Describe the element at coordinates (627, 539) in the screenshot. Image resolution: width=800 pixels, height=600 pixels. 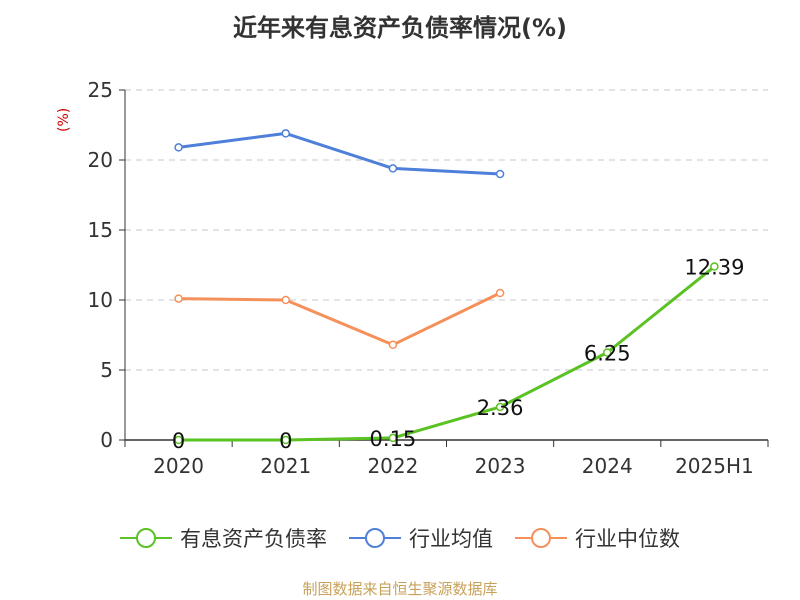
I see `legend-label: 行业中位数` at that location.